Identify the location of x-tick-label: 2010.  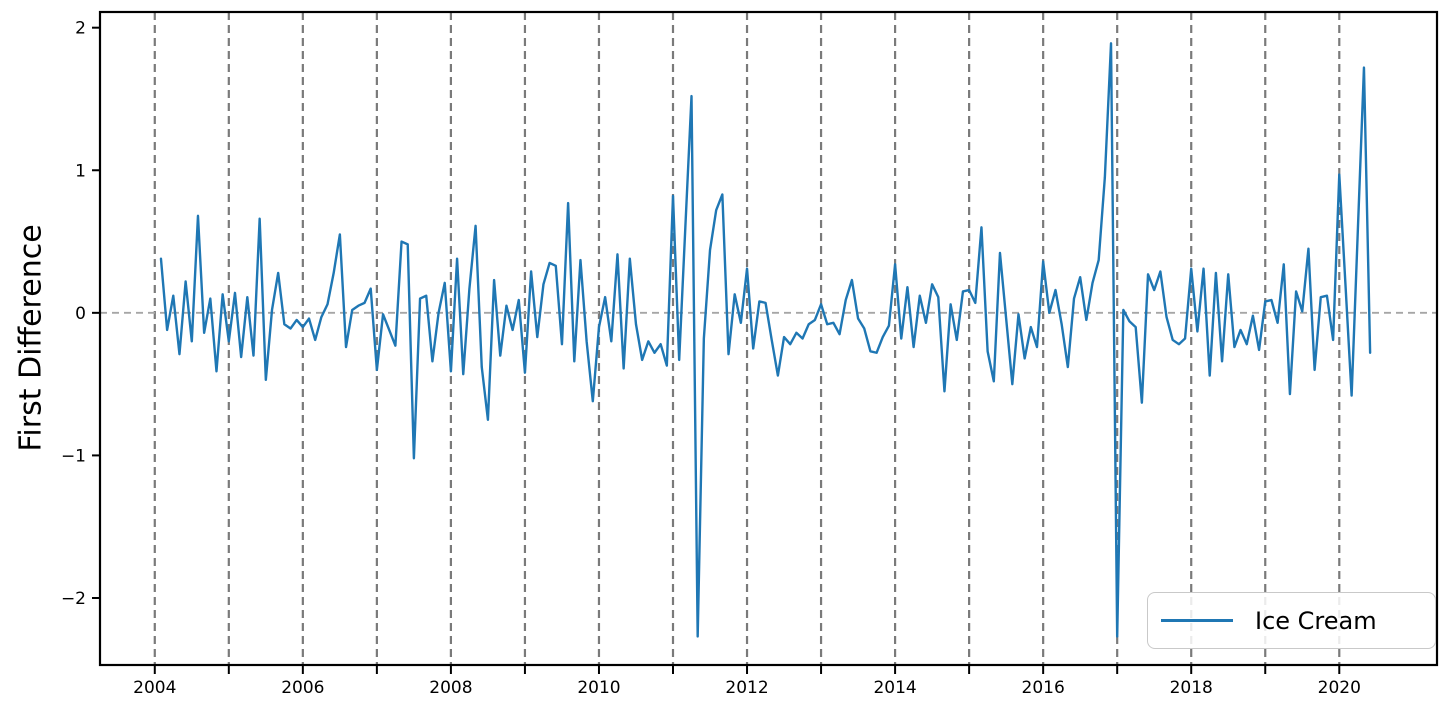
(598, 688).